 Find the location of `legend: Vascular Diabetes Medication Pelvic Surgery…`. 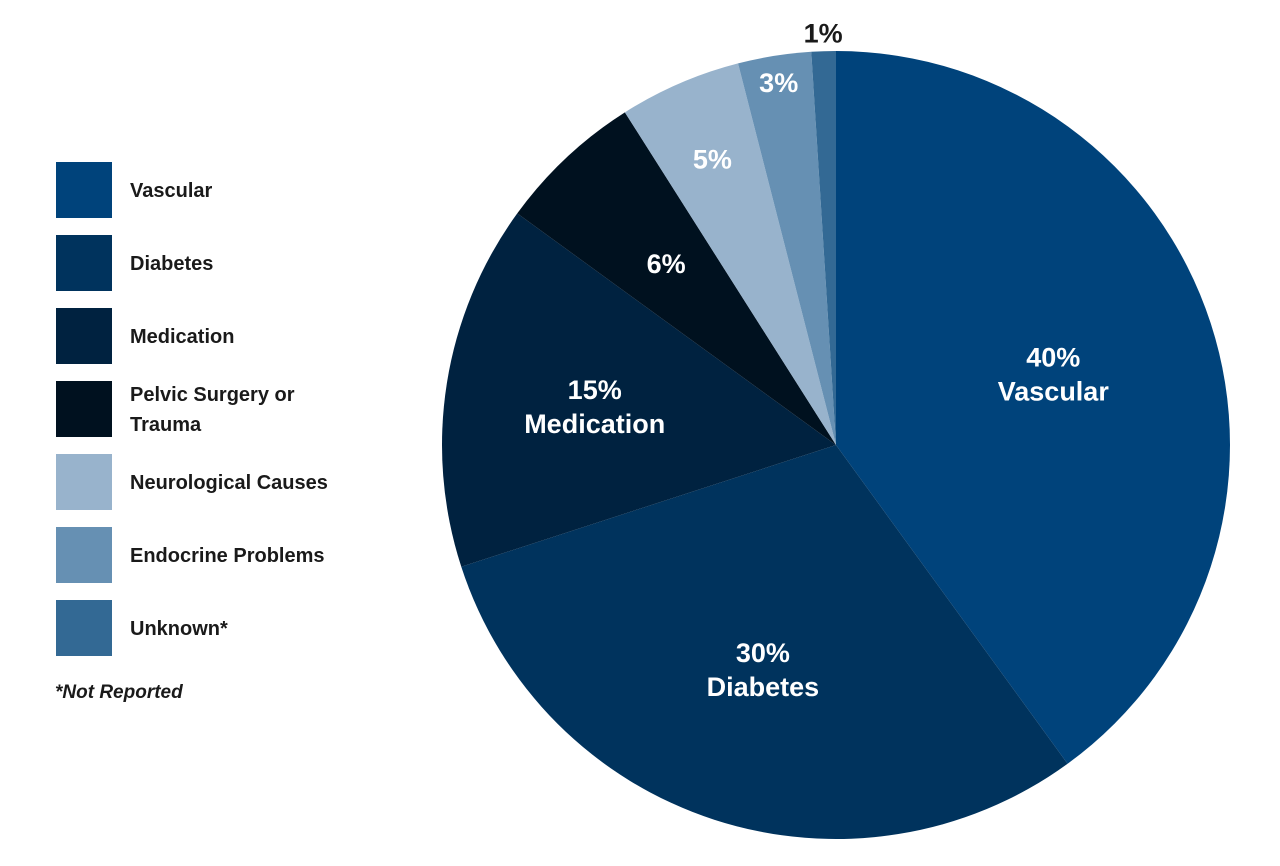

legend: Vascular Diabetes Medication Pelvic Surgery… is located at coordinates (192, 409).